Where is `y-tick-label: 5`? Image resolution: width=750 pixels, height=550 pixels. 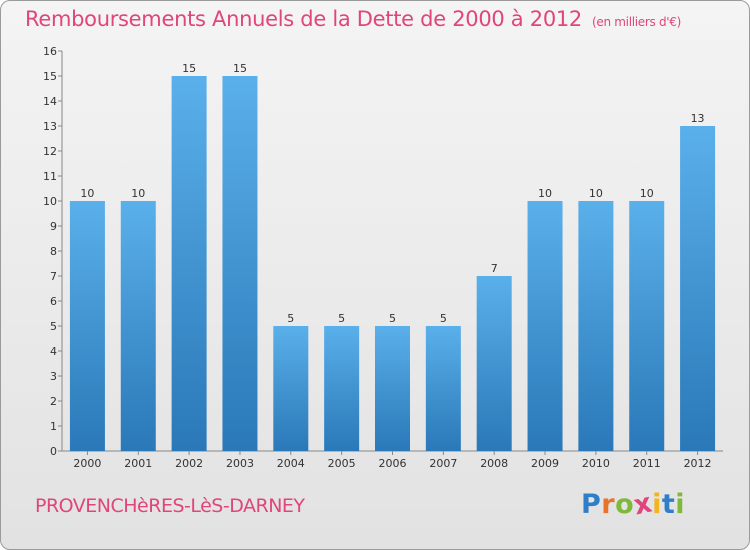
y-tick-label: 5 is located at coordinates (53, 326).